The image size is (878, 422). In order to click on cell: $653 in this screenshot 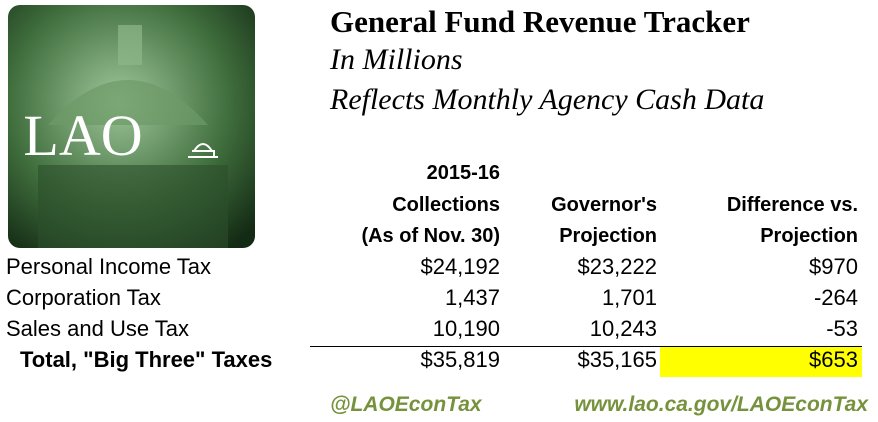, I will do `click(833, 359)`.